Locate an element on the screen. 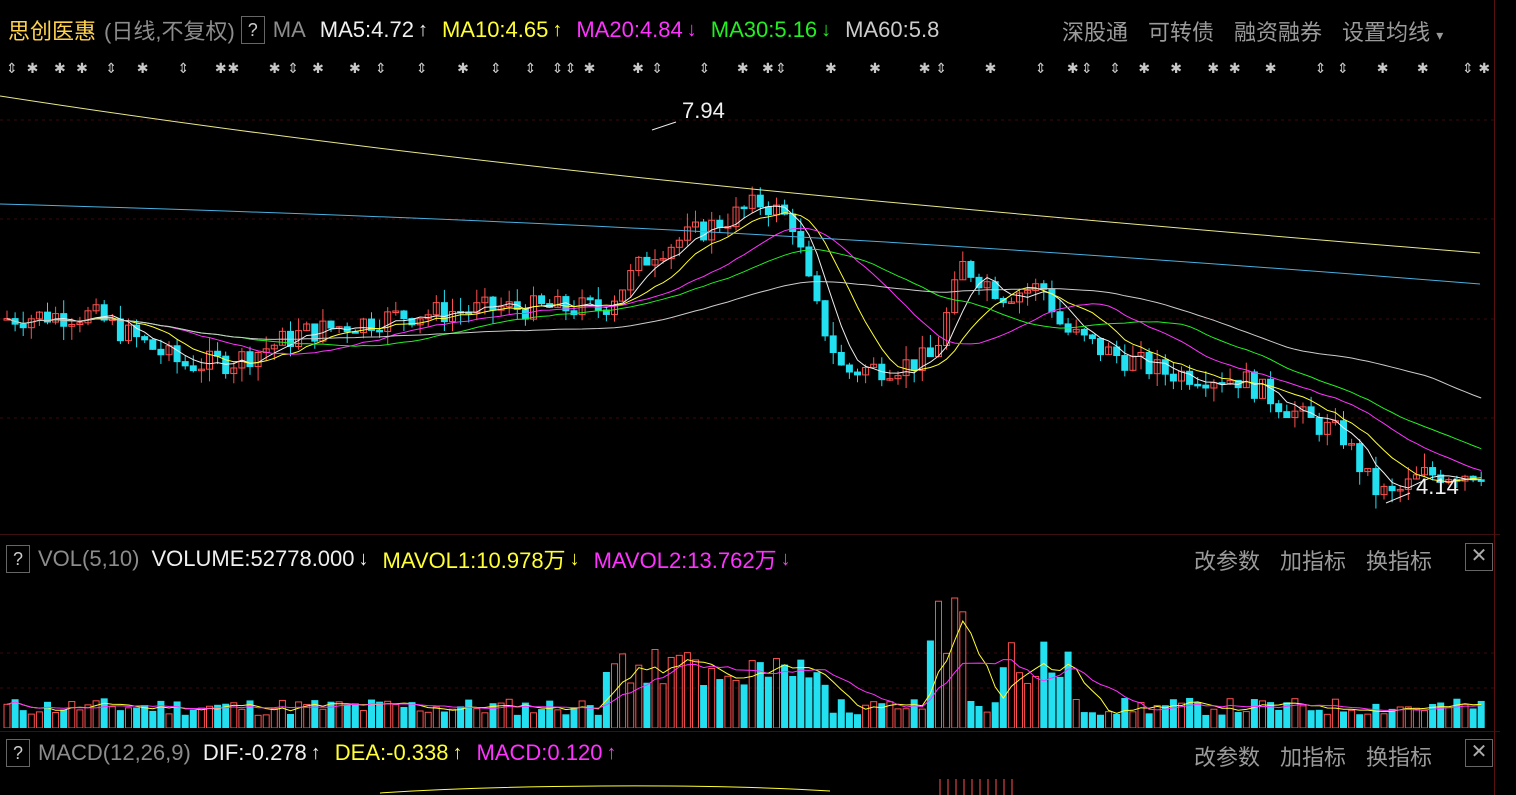  help-button: ? is located at coordinates (252, 30).